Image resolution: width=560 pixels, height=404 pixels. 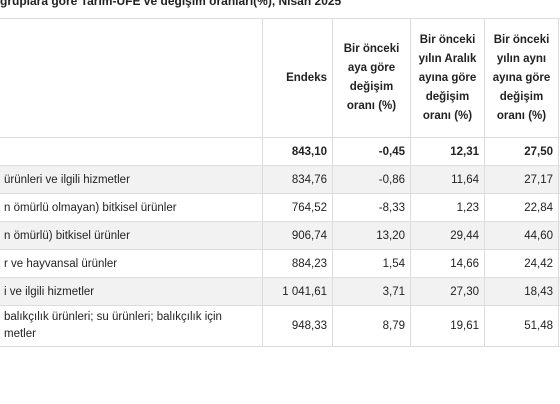 What do you see at coordinates (67, 179) in the screenshot?
I see `row-label-line: ürünleri ve ilgili hizmetler` at bounding box center [67, 179].